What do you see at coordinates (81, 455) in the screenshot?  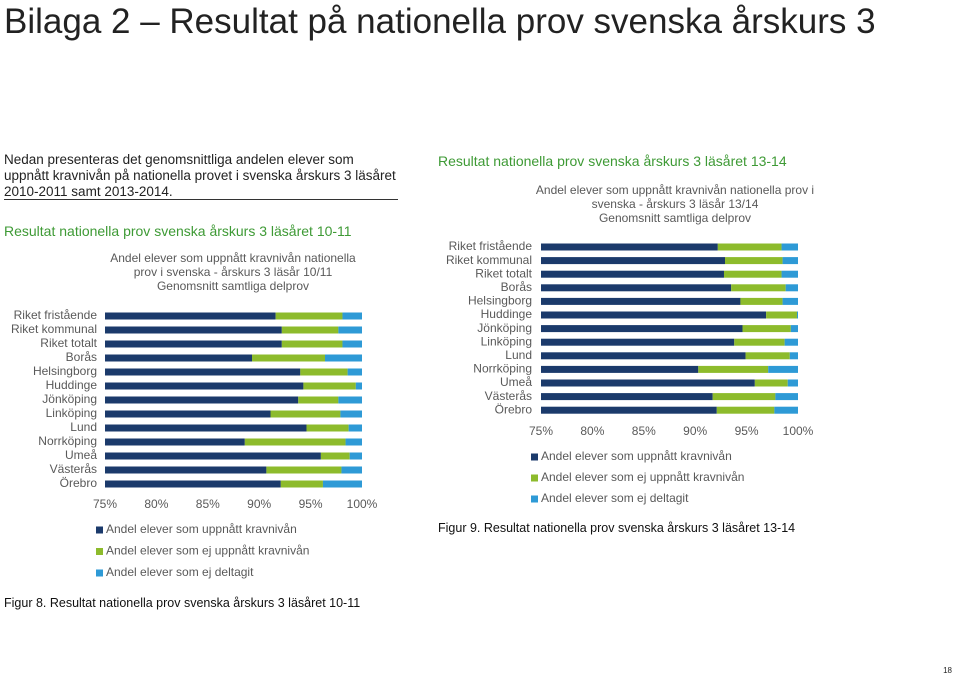 I see `category-label: Umeå` at bounding box center [81, 455].